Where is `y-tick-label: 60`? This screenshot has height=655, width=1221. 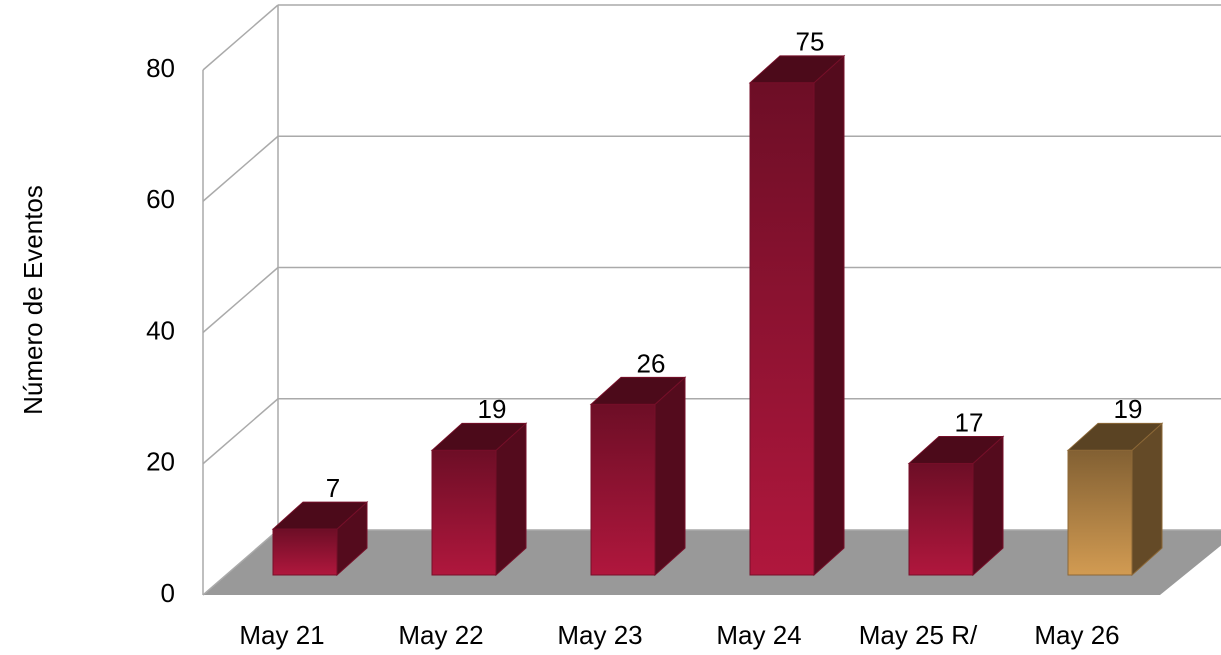
y-tick-label: 60 is located at coordinates (160, 199).